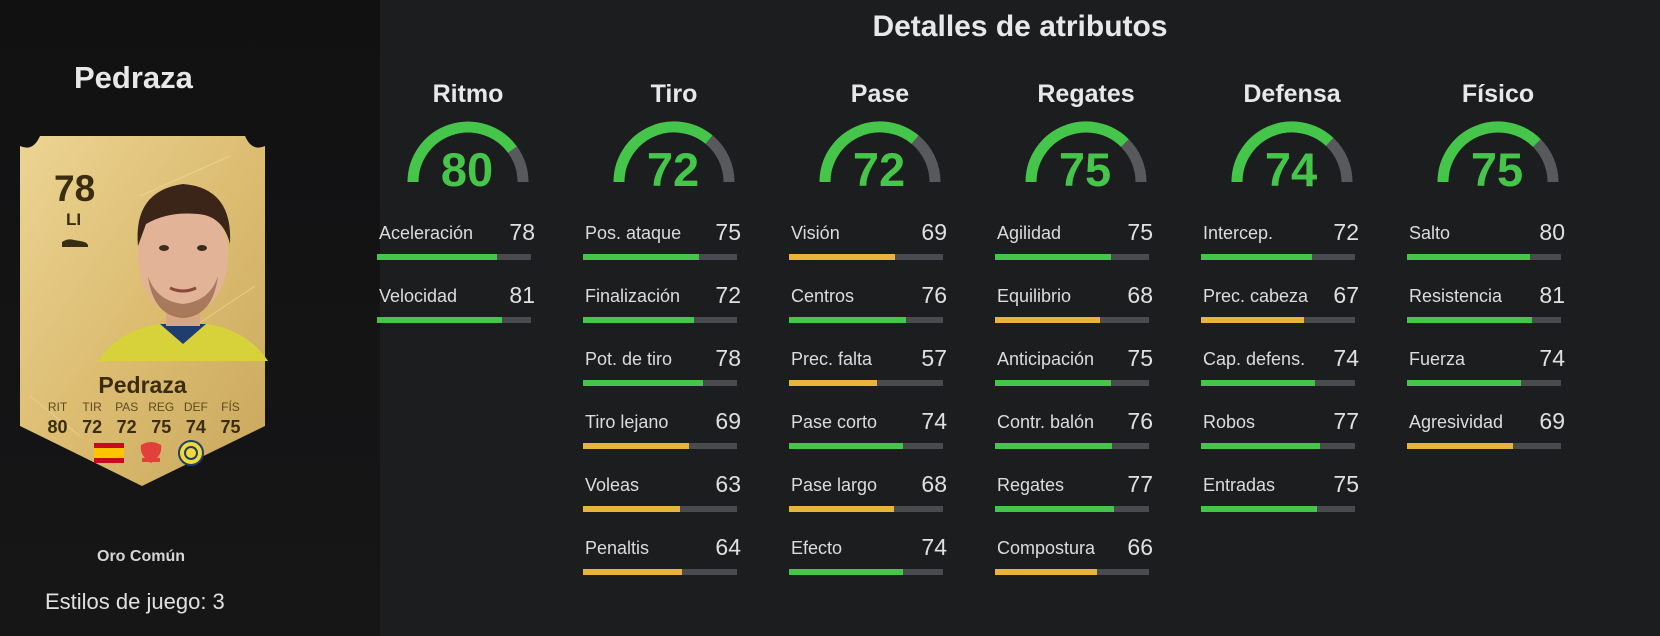  Describe the element at coordinates (1046, 548) in the screenshot. I see `stat-name: Compostura` at that location.